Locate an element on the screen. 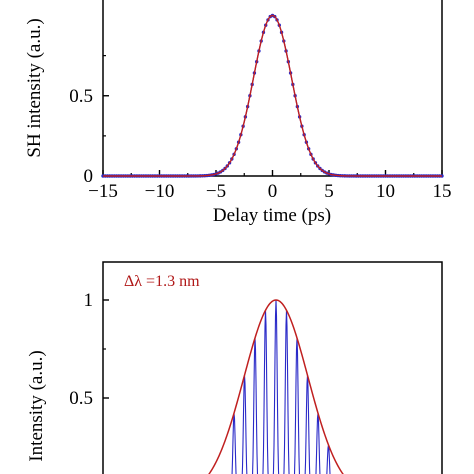 Image resolution: width=474 pixels, height=474 pixels. top-y-axis-title: SH intensity (a.u.) is located at coordinates (34, 87).